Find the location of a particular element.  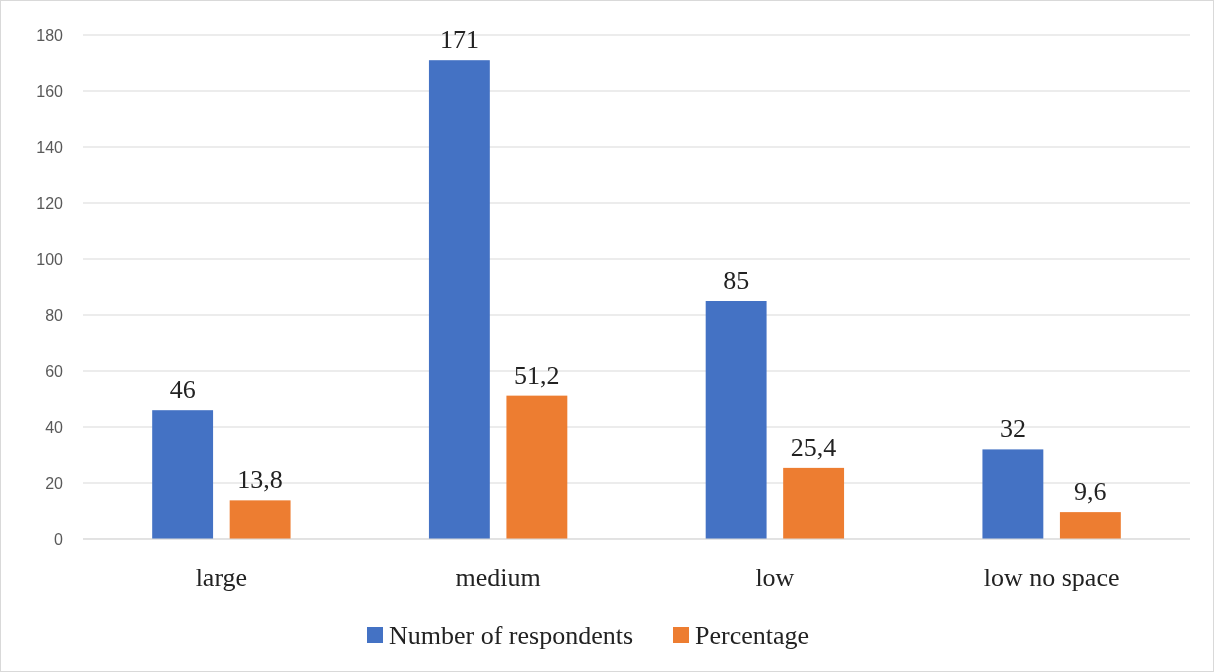

y-tick-label: 120 is located at coordinates (50, 203).